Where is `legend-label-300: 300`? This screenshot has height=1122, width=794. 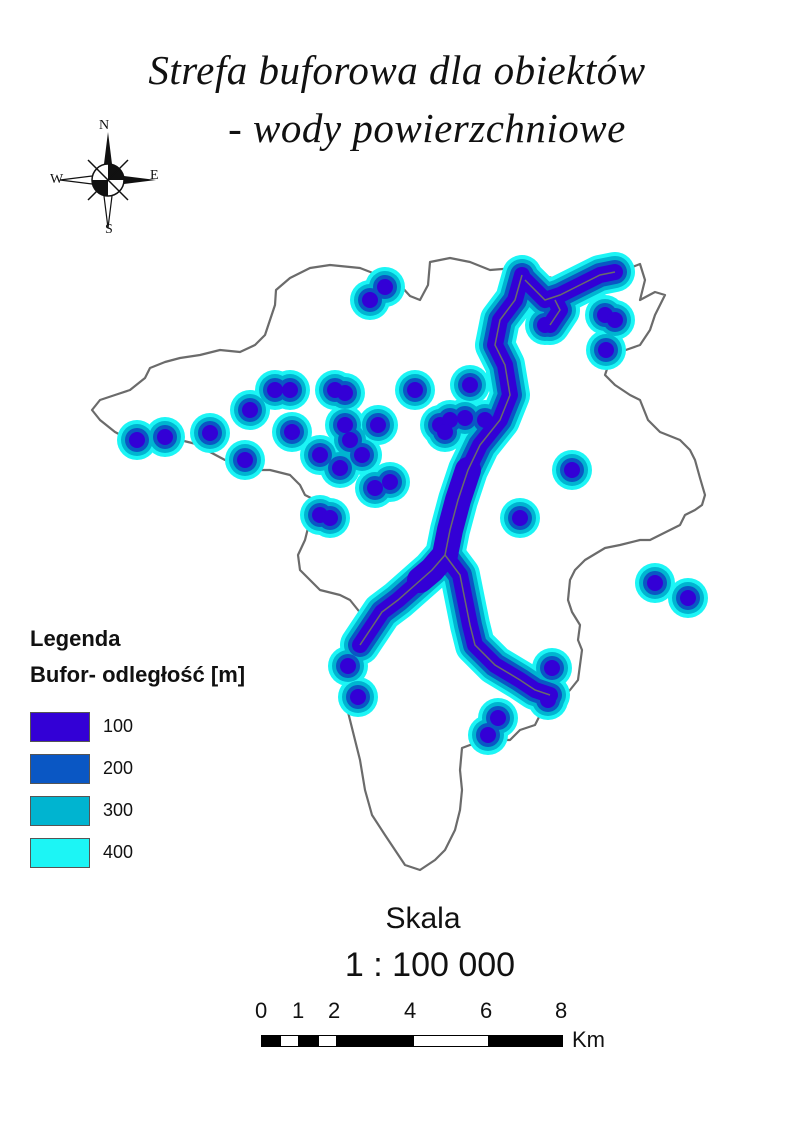
legend-label-300: 300 is located at coordinates (118, 810).